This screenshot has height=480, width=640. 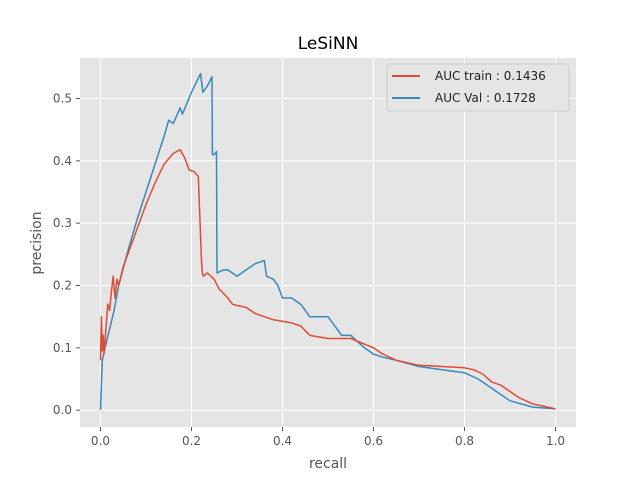 What do you see at coordinates (191, 441) in the screenshot?
I see `x-tick-label: 0.2` at bounding box center [191, 441].